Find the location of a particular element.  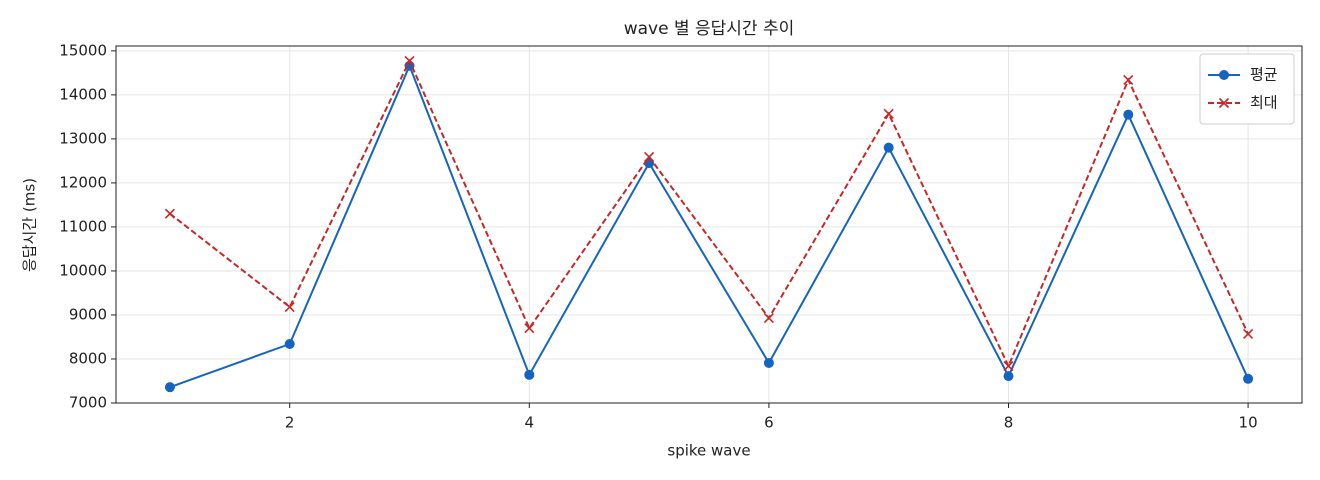

y-tick-label: 12000 is located at coordinates (83, 182).